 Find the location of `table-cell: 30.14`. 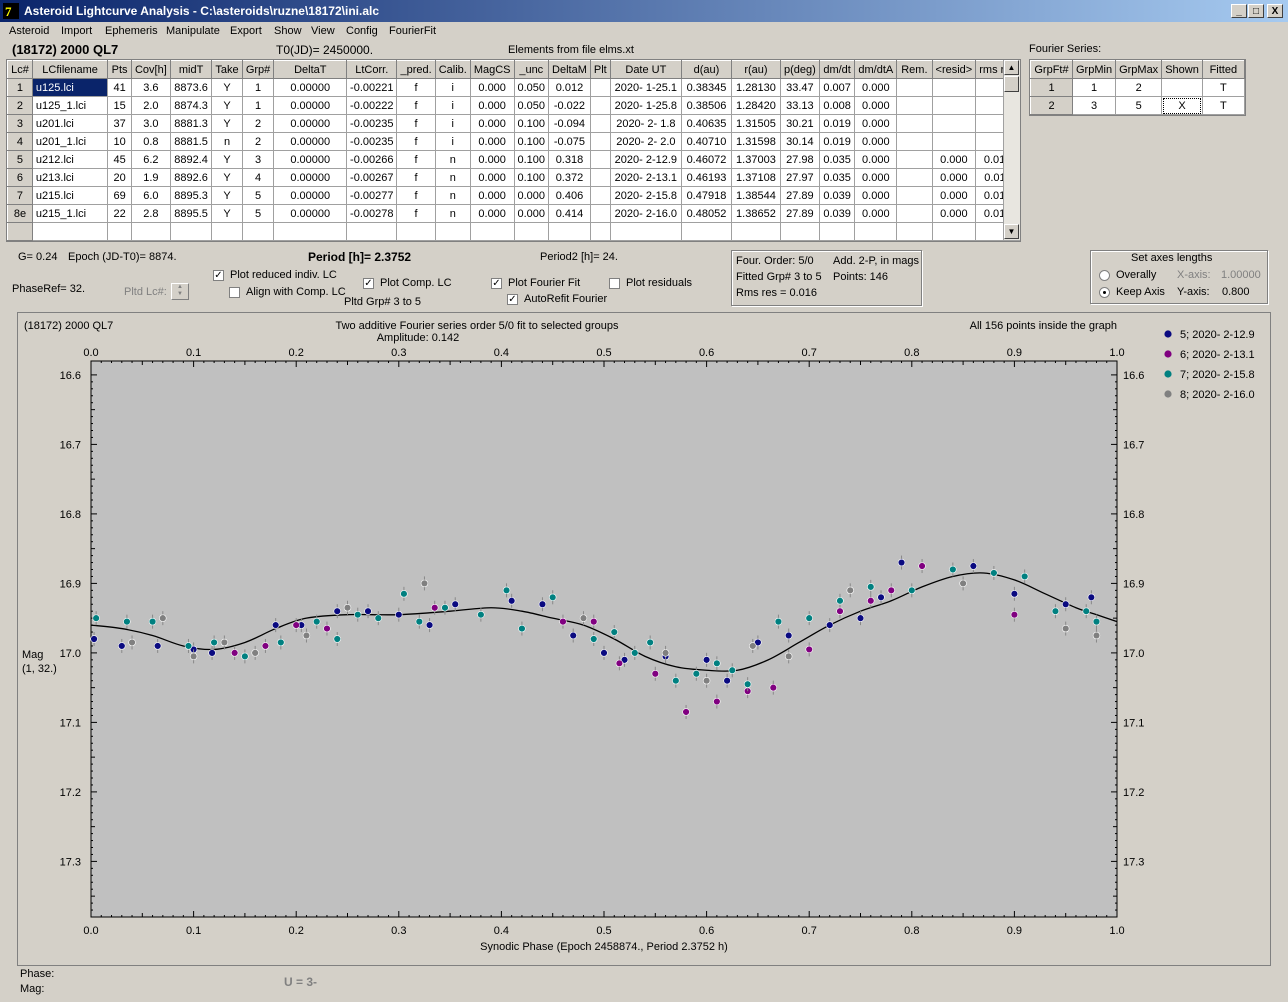

table-cell: 30.14 is located at coordinates (800, 141).